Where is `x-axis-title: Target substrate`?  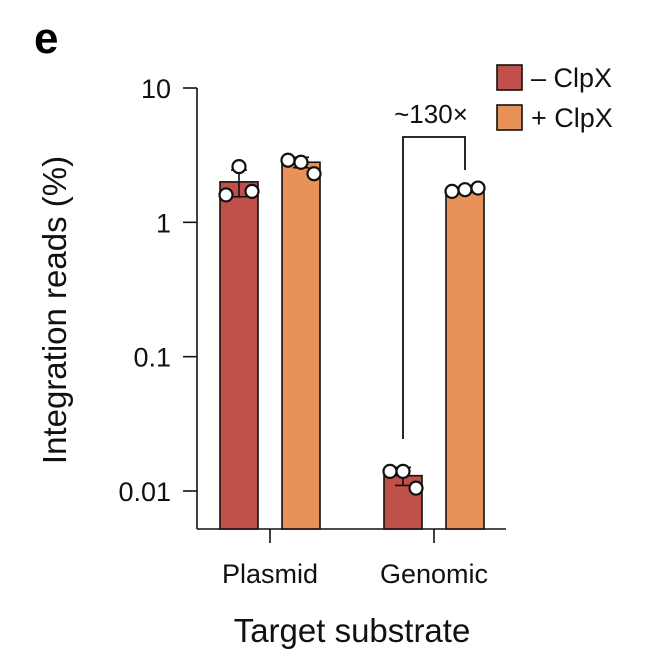 x-axis-title: Target substrate is located at coordinates (352, 630).